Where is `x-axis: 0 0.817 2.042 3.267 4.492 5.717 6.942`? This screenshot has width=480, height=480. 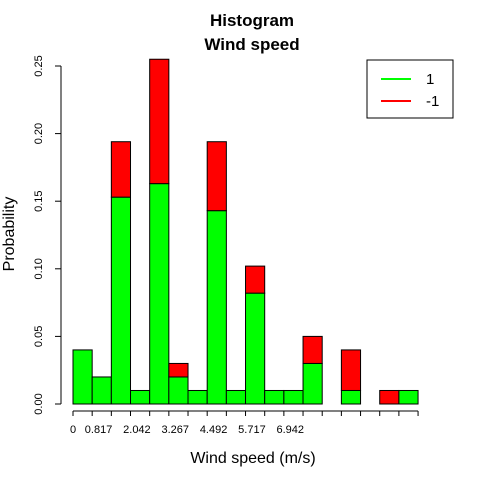
x-axis: 0 0.817 2.042 3.267 4.492 5.717 6.942 is located at coordinates (244, 423).